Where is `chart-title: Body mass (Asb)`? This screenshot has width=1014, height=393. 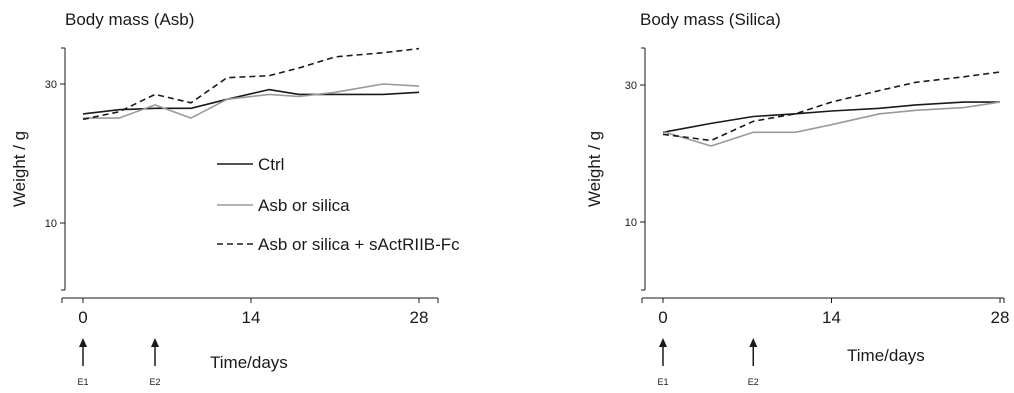 chart-title: Body mass (Asb) is located at coordinates (129, 19).